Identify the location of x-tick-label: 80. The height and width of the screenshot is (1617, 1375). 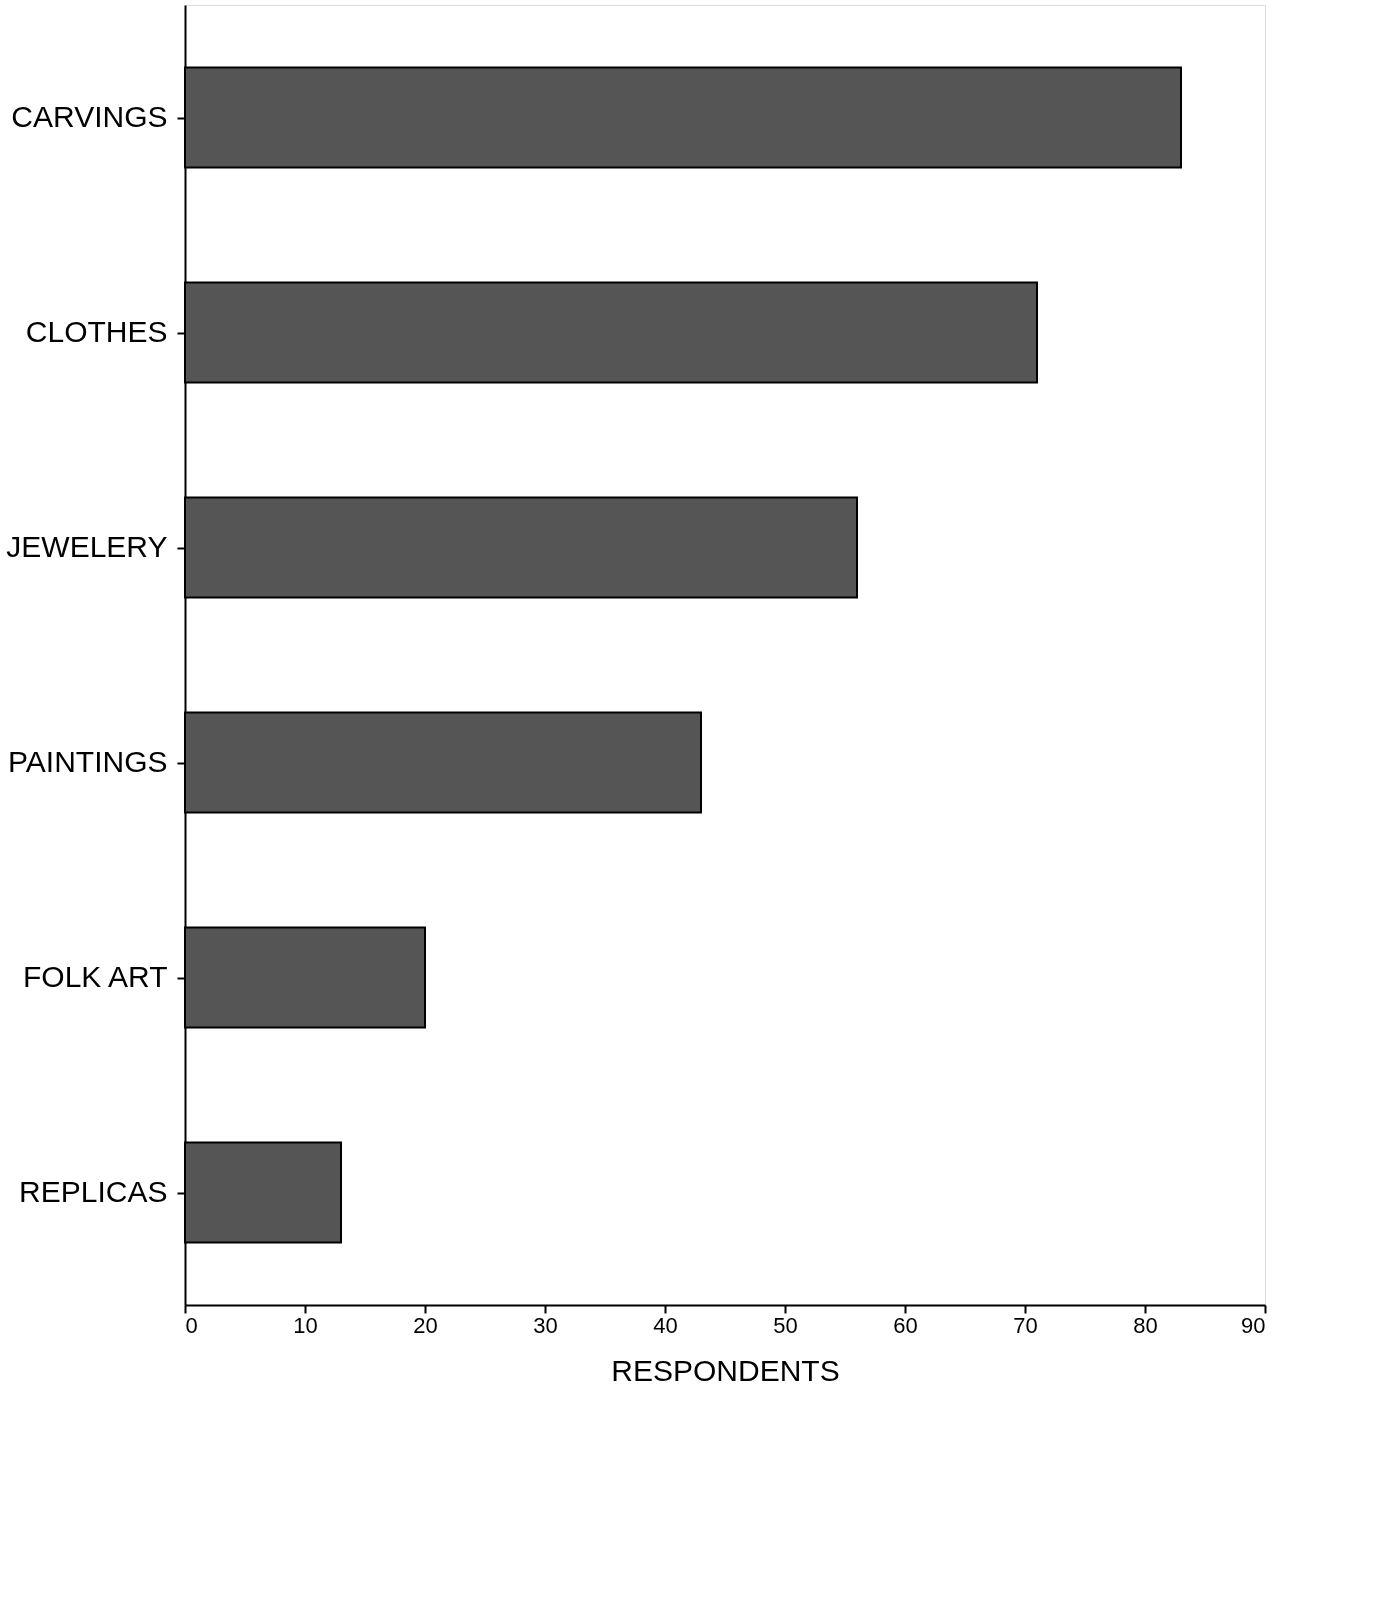
(1145, 1325).